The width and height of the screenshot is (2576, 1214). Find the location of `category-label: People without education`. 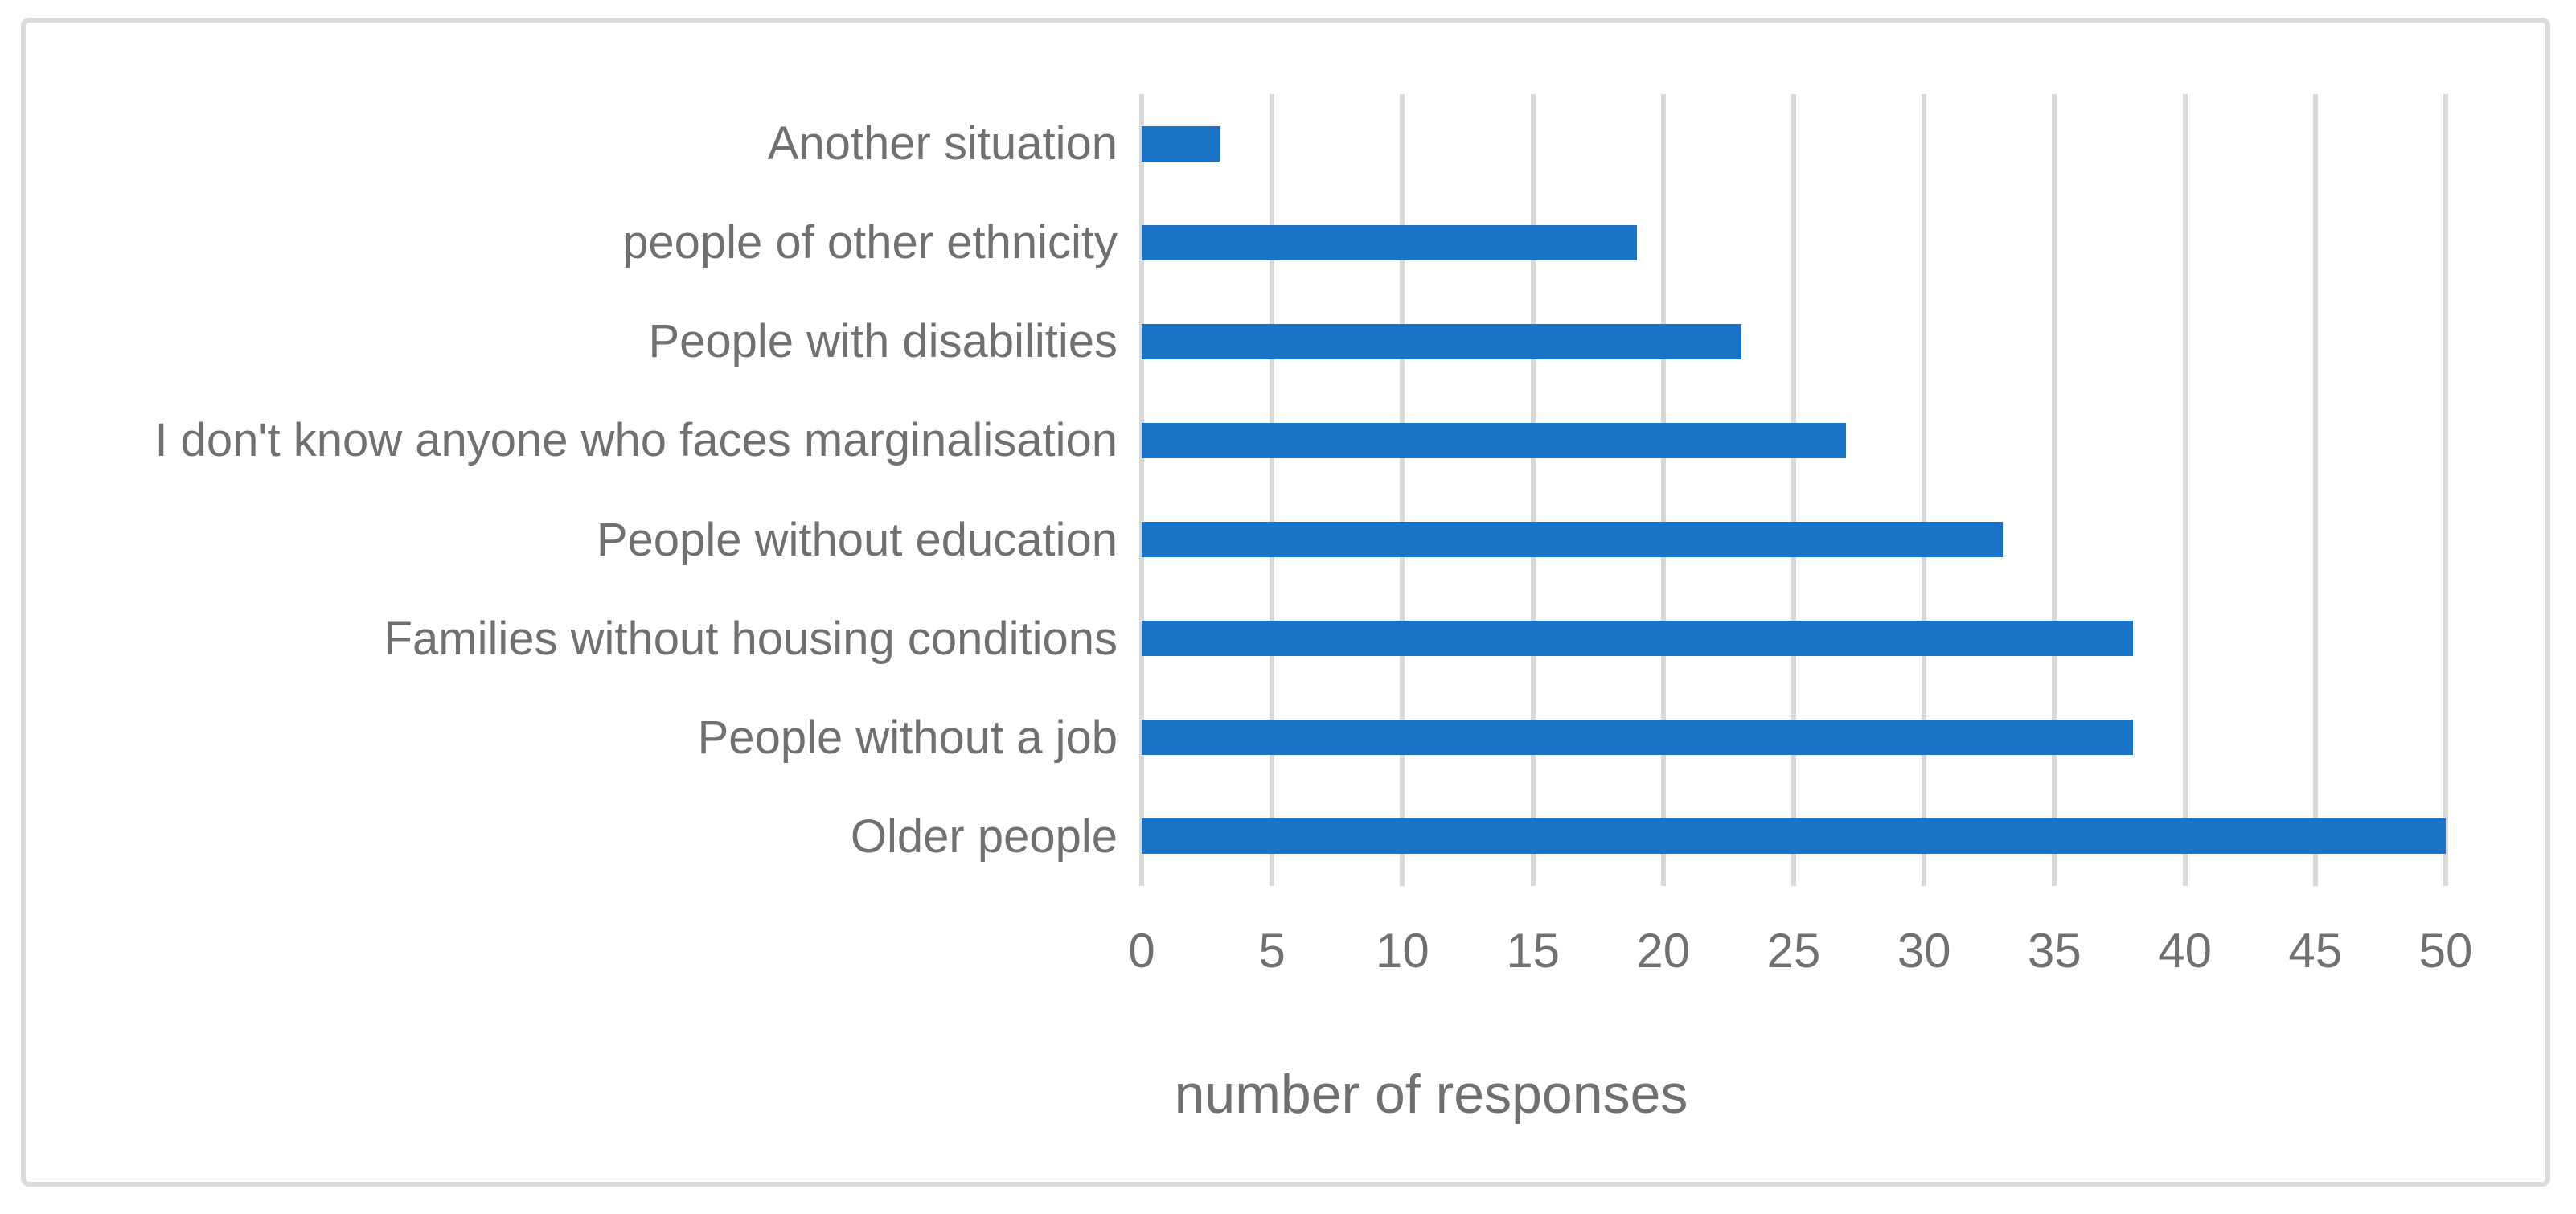

category-label: People without education is located at coordinates (857, 539).